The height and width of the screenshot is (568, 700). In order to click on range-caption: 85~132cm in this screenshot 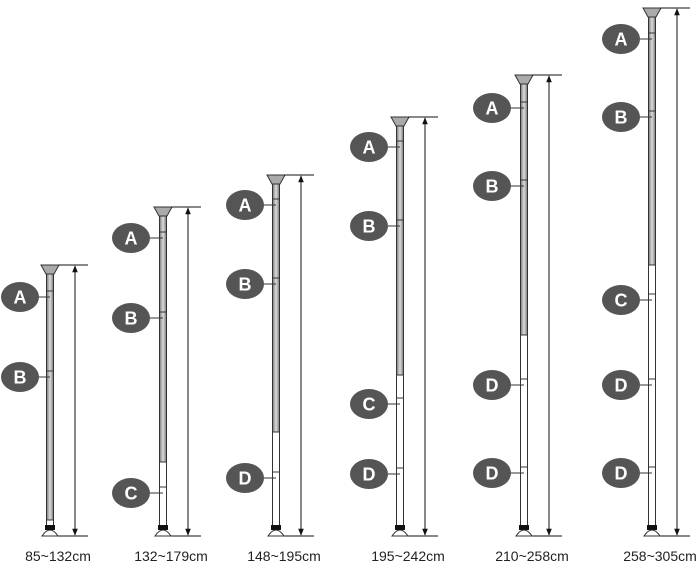, I will do `click(58, 556)`.